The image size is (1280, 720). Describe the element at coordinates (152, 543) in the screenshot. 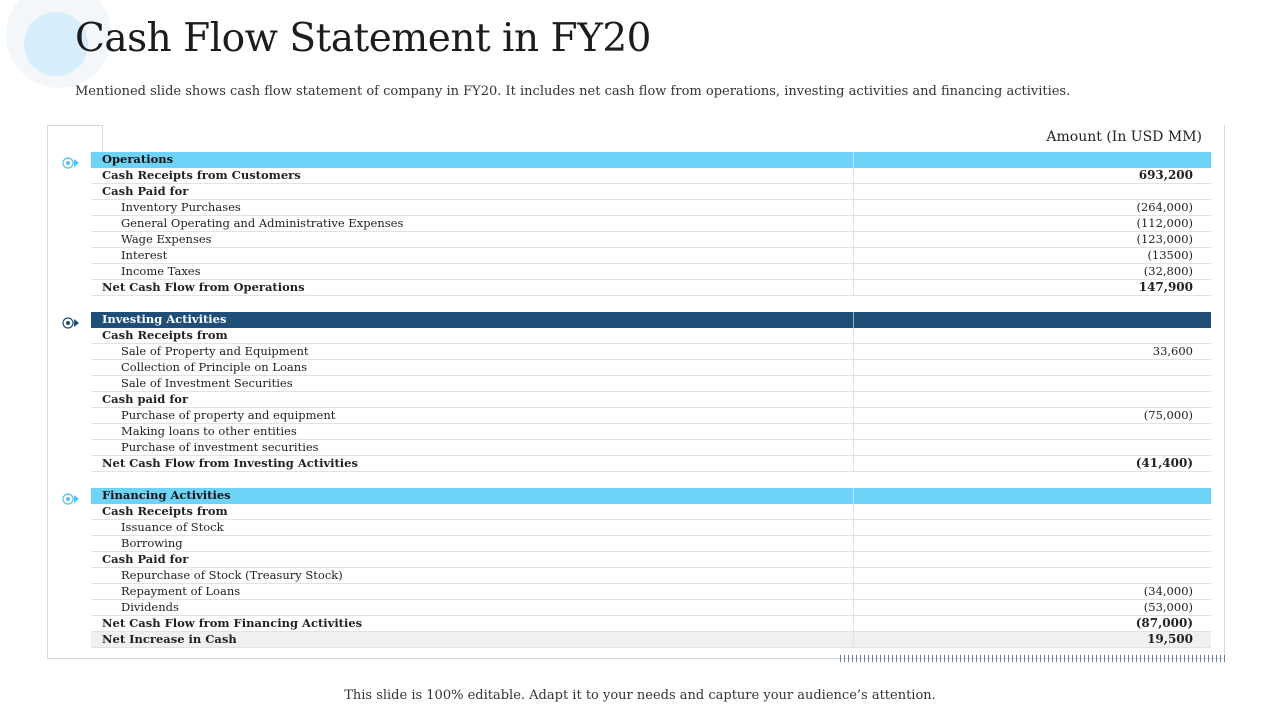

I see `row-label: Borrowing` at that location.